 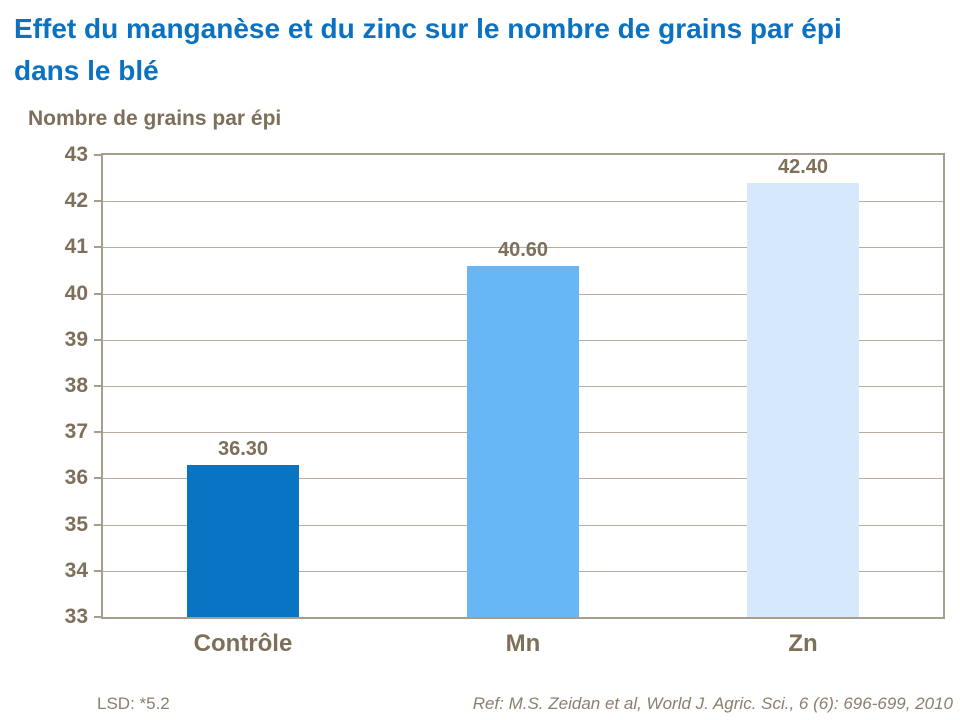 I want to click on y-axis-tick-label: 37, so click(x=76, y=432).